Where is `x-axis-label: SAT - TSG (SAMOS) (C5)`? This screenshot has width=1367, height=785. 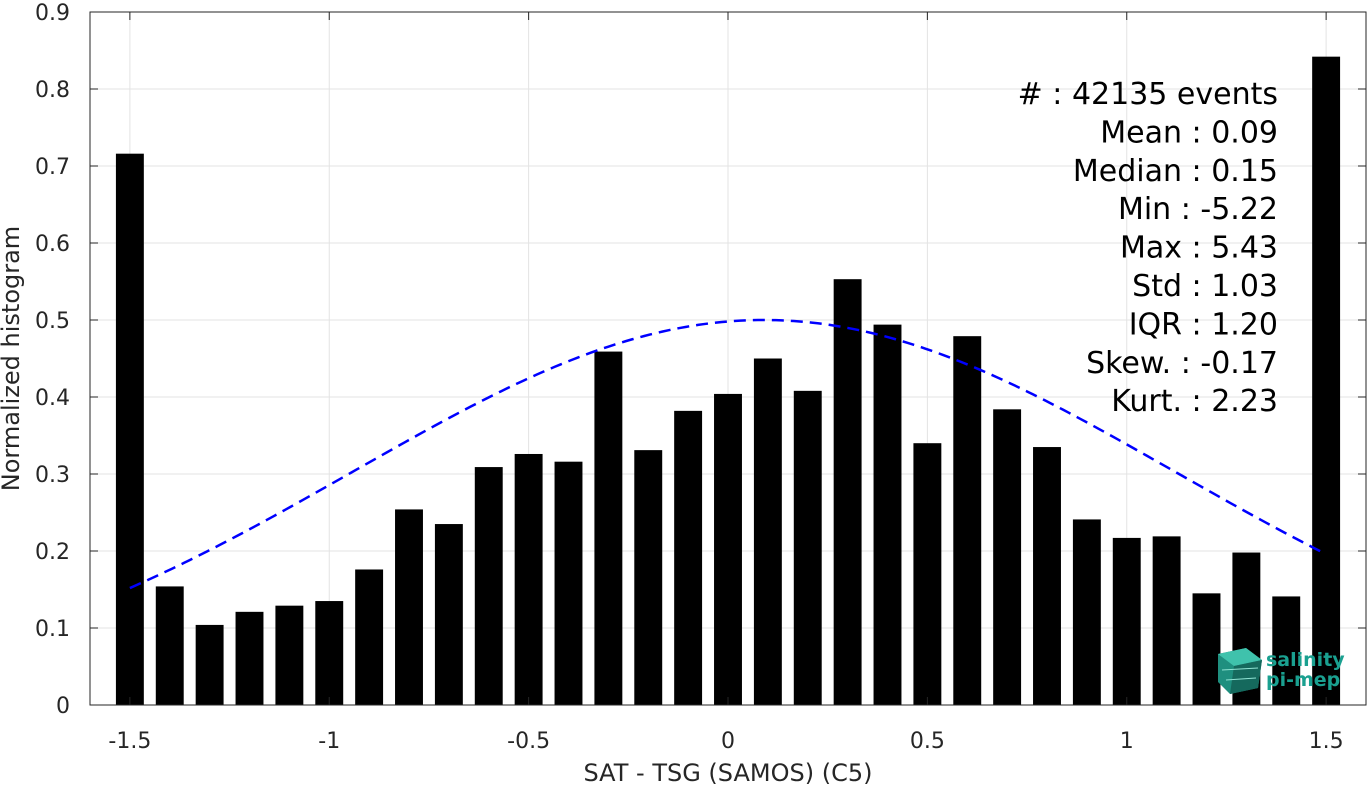 x-axis-label: SAT - TSG (SAMOS) (C5) is located at coordinates (728, 772).